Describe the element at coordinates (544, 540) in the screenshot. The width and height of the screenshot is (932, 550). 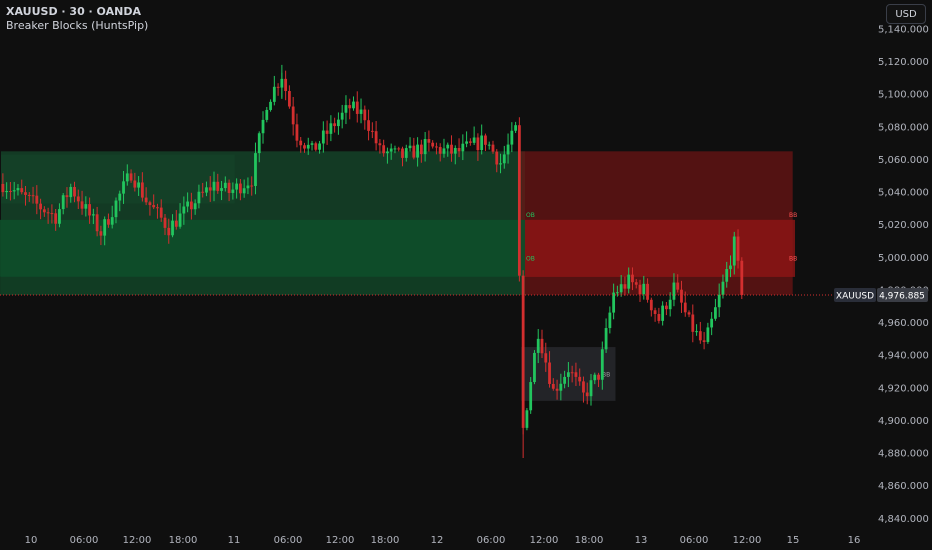
I see `time-tick: 12:00` at that location.